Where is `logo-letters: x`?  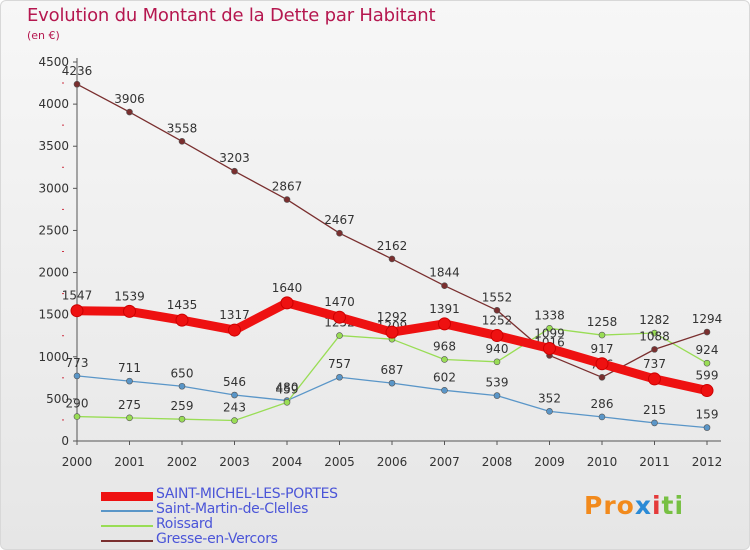 logo-letters: x is located at coordinates (643, 505).